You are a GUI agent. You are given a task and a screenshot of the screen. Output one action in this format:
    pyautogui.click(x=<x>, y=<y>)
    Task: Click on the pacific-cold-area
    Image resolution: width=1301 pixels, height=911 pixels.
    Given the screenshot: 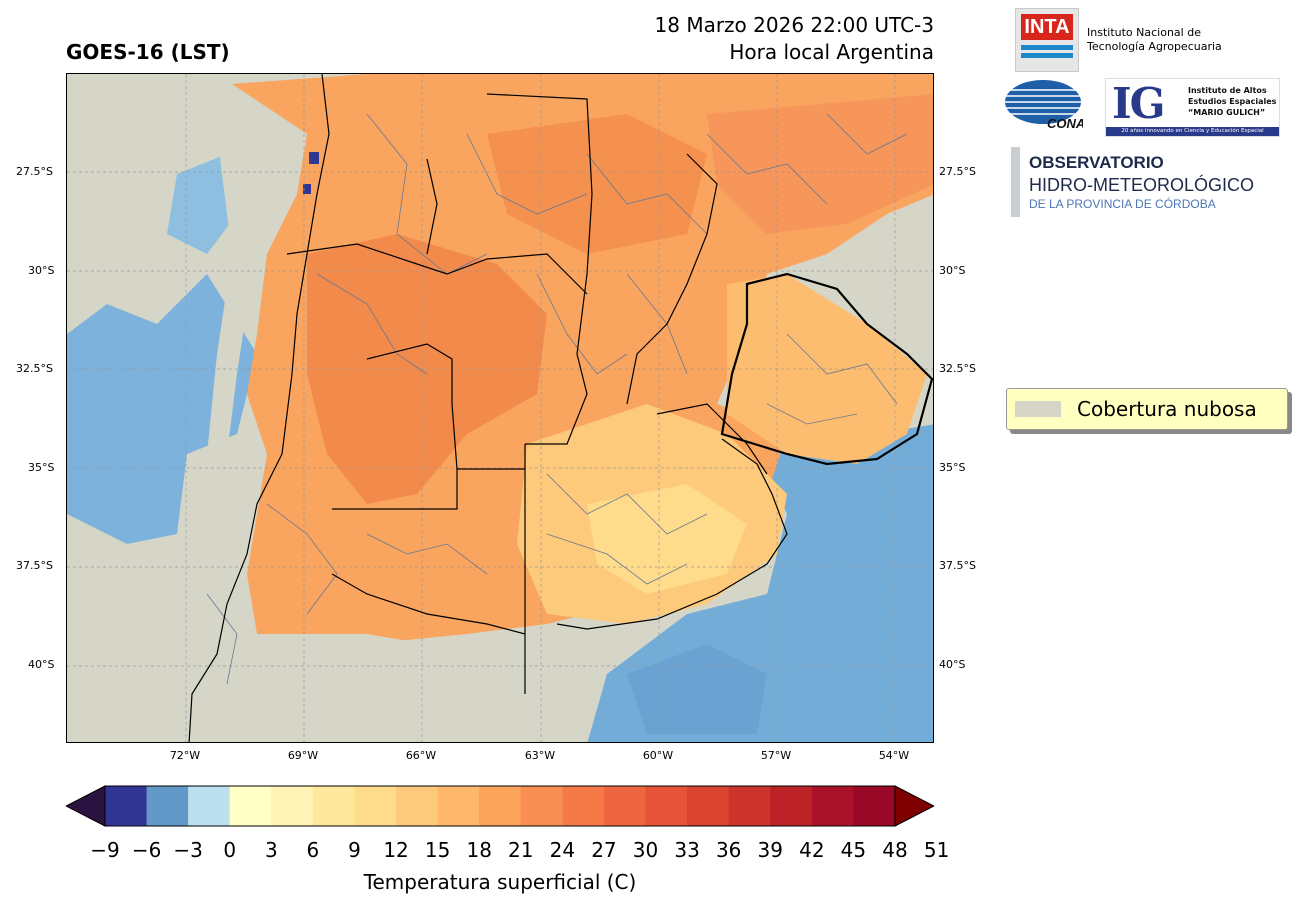 What is the action you would take?
    pyautogui.click(x=162, y=409)
    